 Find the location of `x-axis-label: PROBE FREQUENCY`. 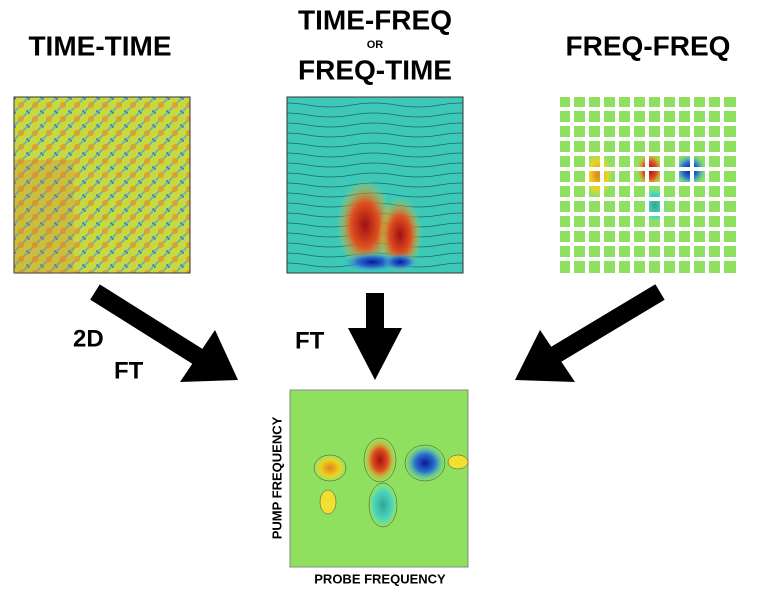

x-axis-label: PROBE FREQUENCY is located at coordinates (380, 578).